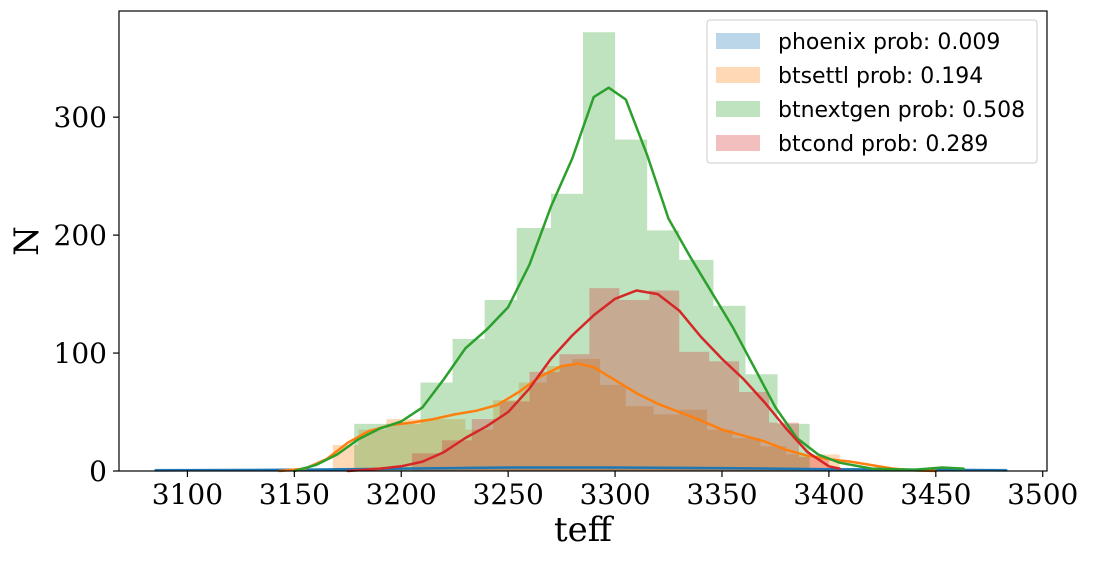  I want to click on x-axis-ticks: 3100 3150 3200 3250 3300 3350 3400 3450 3500, so click(615, 491).